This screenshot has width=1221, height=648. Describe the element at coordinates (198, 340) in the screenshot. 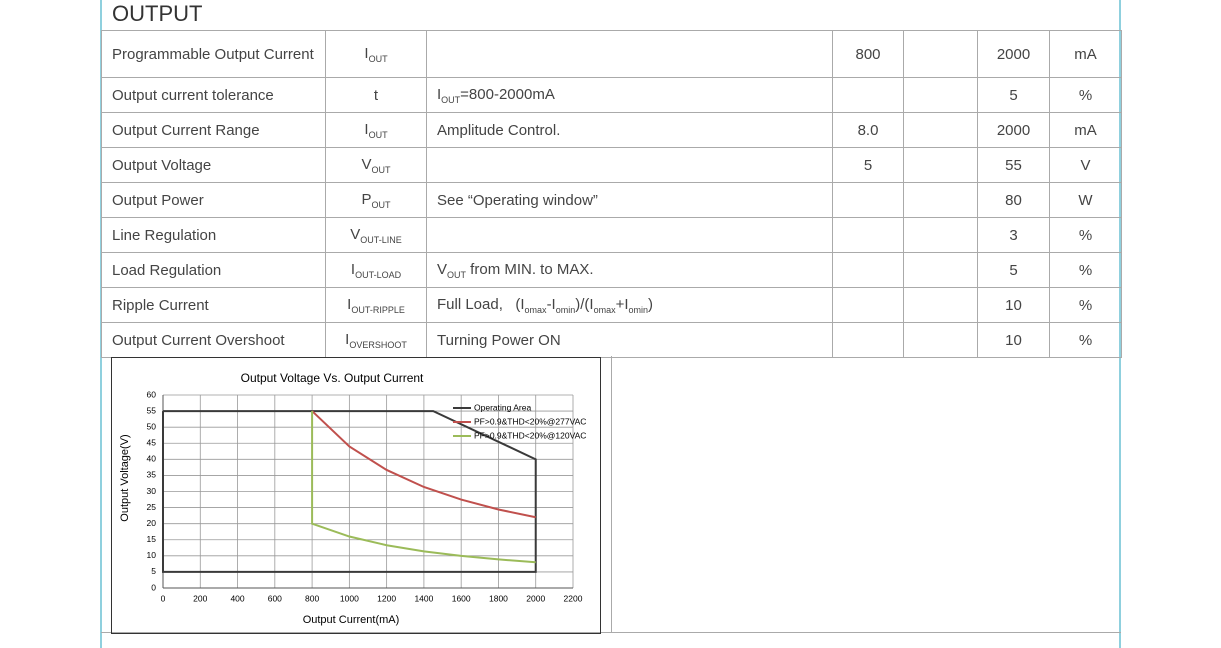

I see `parameter: Output Current Overshoot` at that location.